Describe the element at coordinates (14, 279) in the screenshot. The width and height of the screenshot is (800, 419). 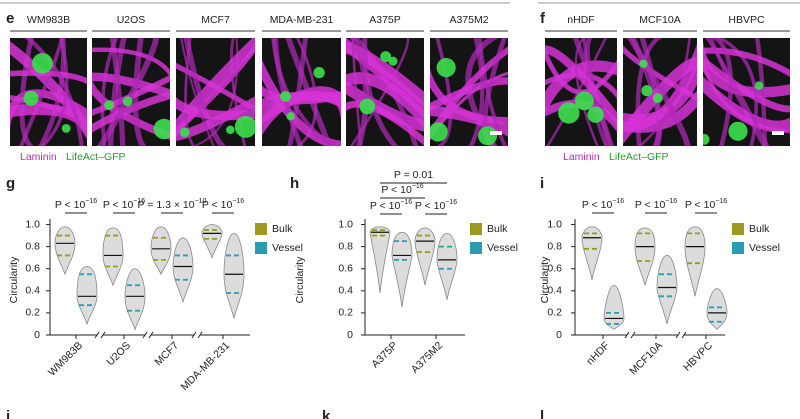
I see `y-axis-label: Circularity` at that location.